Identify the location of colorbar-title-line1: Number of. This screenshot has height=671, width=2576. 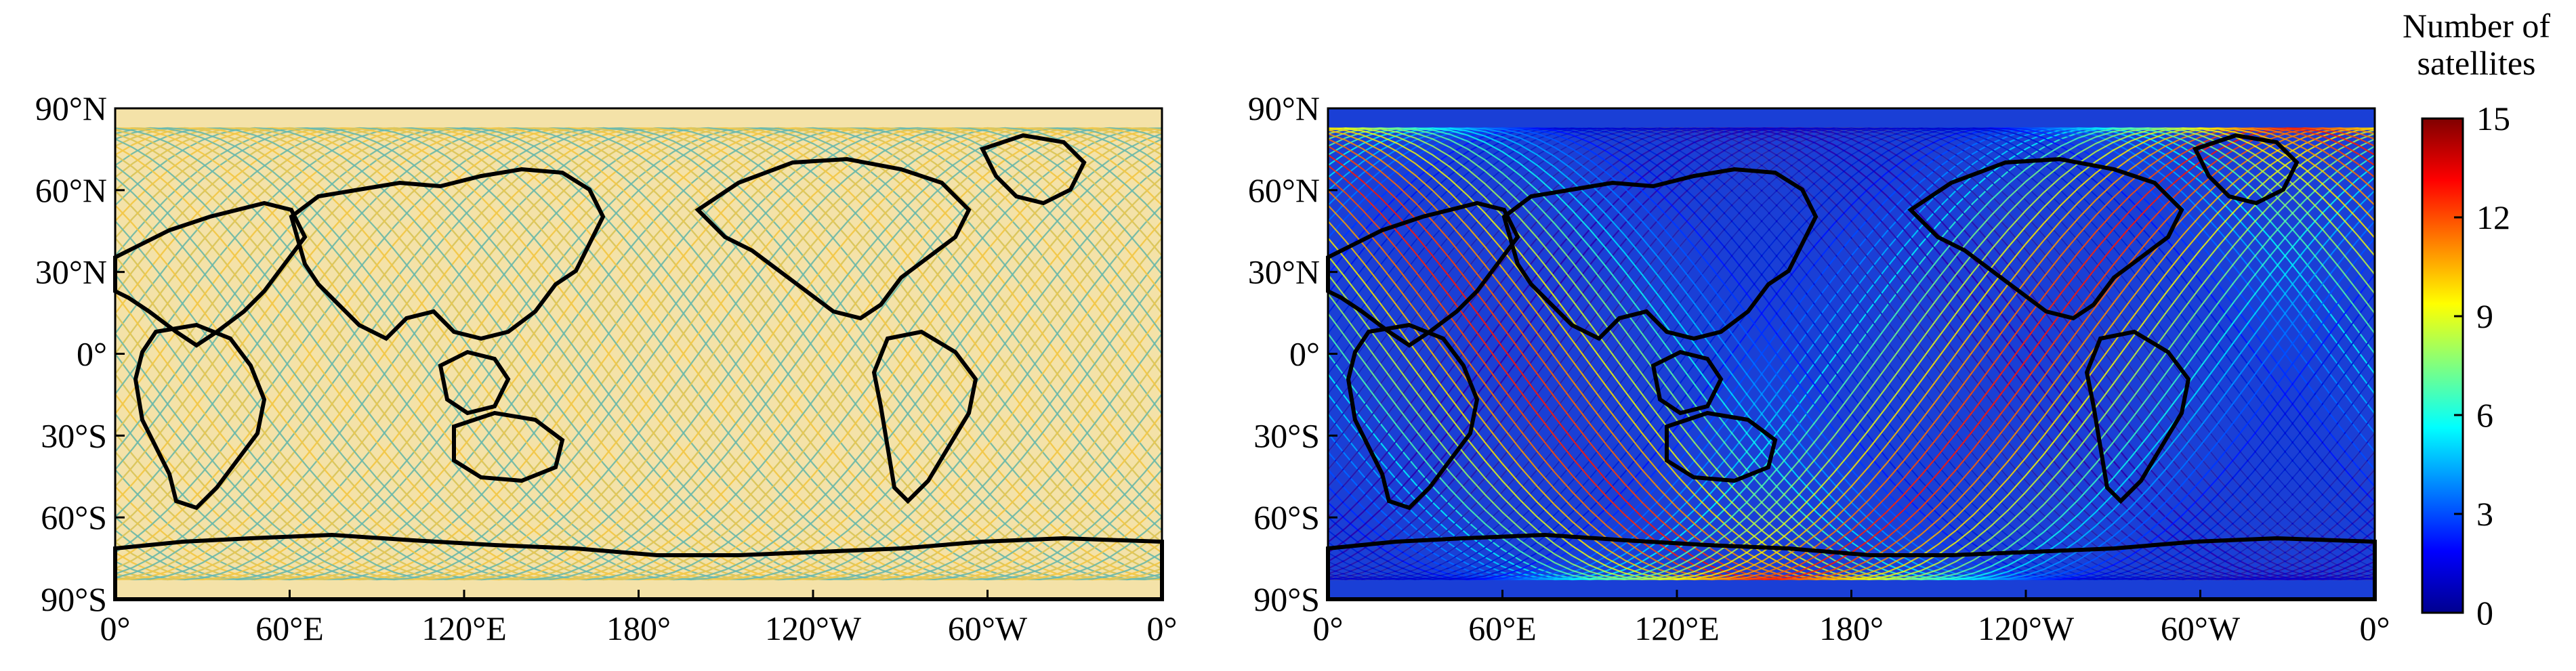
(2476, 26).